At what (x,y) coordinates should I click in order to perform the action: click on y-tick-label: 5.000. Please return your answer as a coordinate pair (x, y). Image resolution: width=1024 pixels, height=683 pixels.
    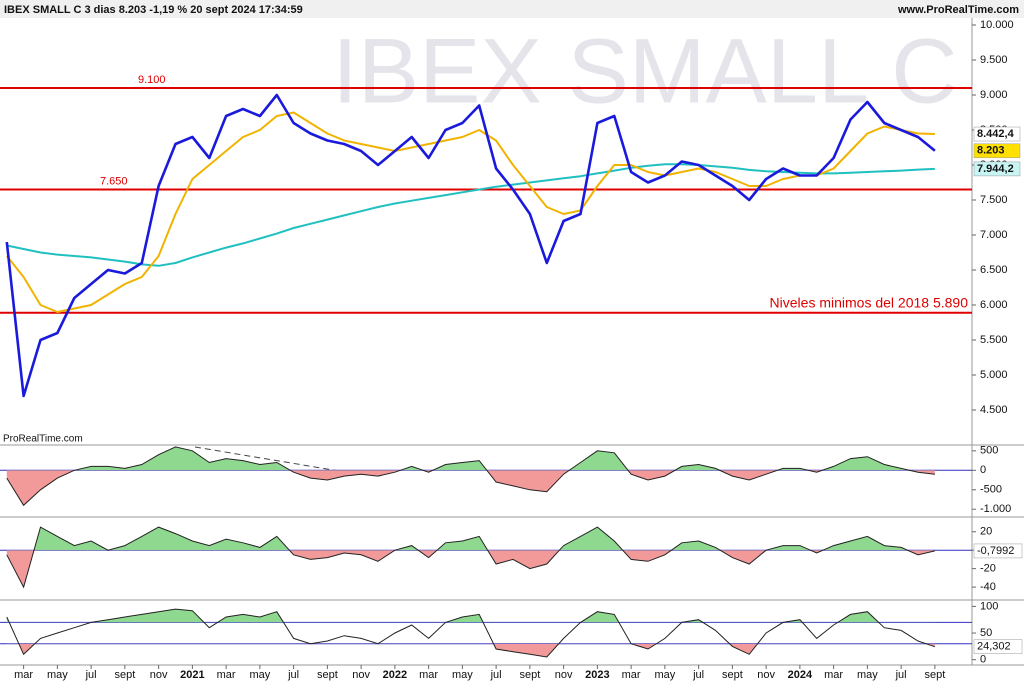
    Looking at the image, I should click on (994, 375).